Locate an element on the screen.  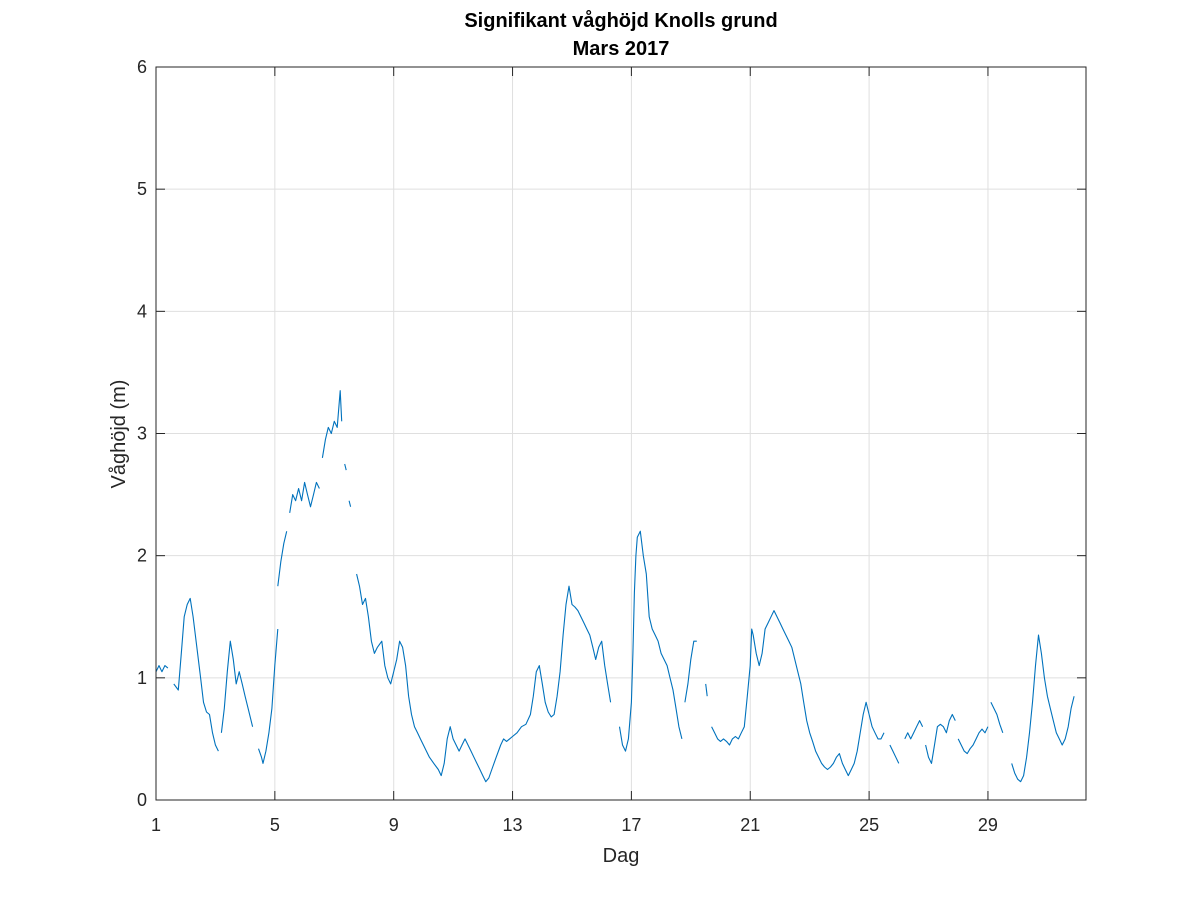
x-tick-label: 17 is located at coordinates (631, 825).